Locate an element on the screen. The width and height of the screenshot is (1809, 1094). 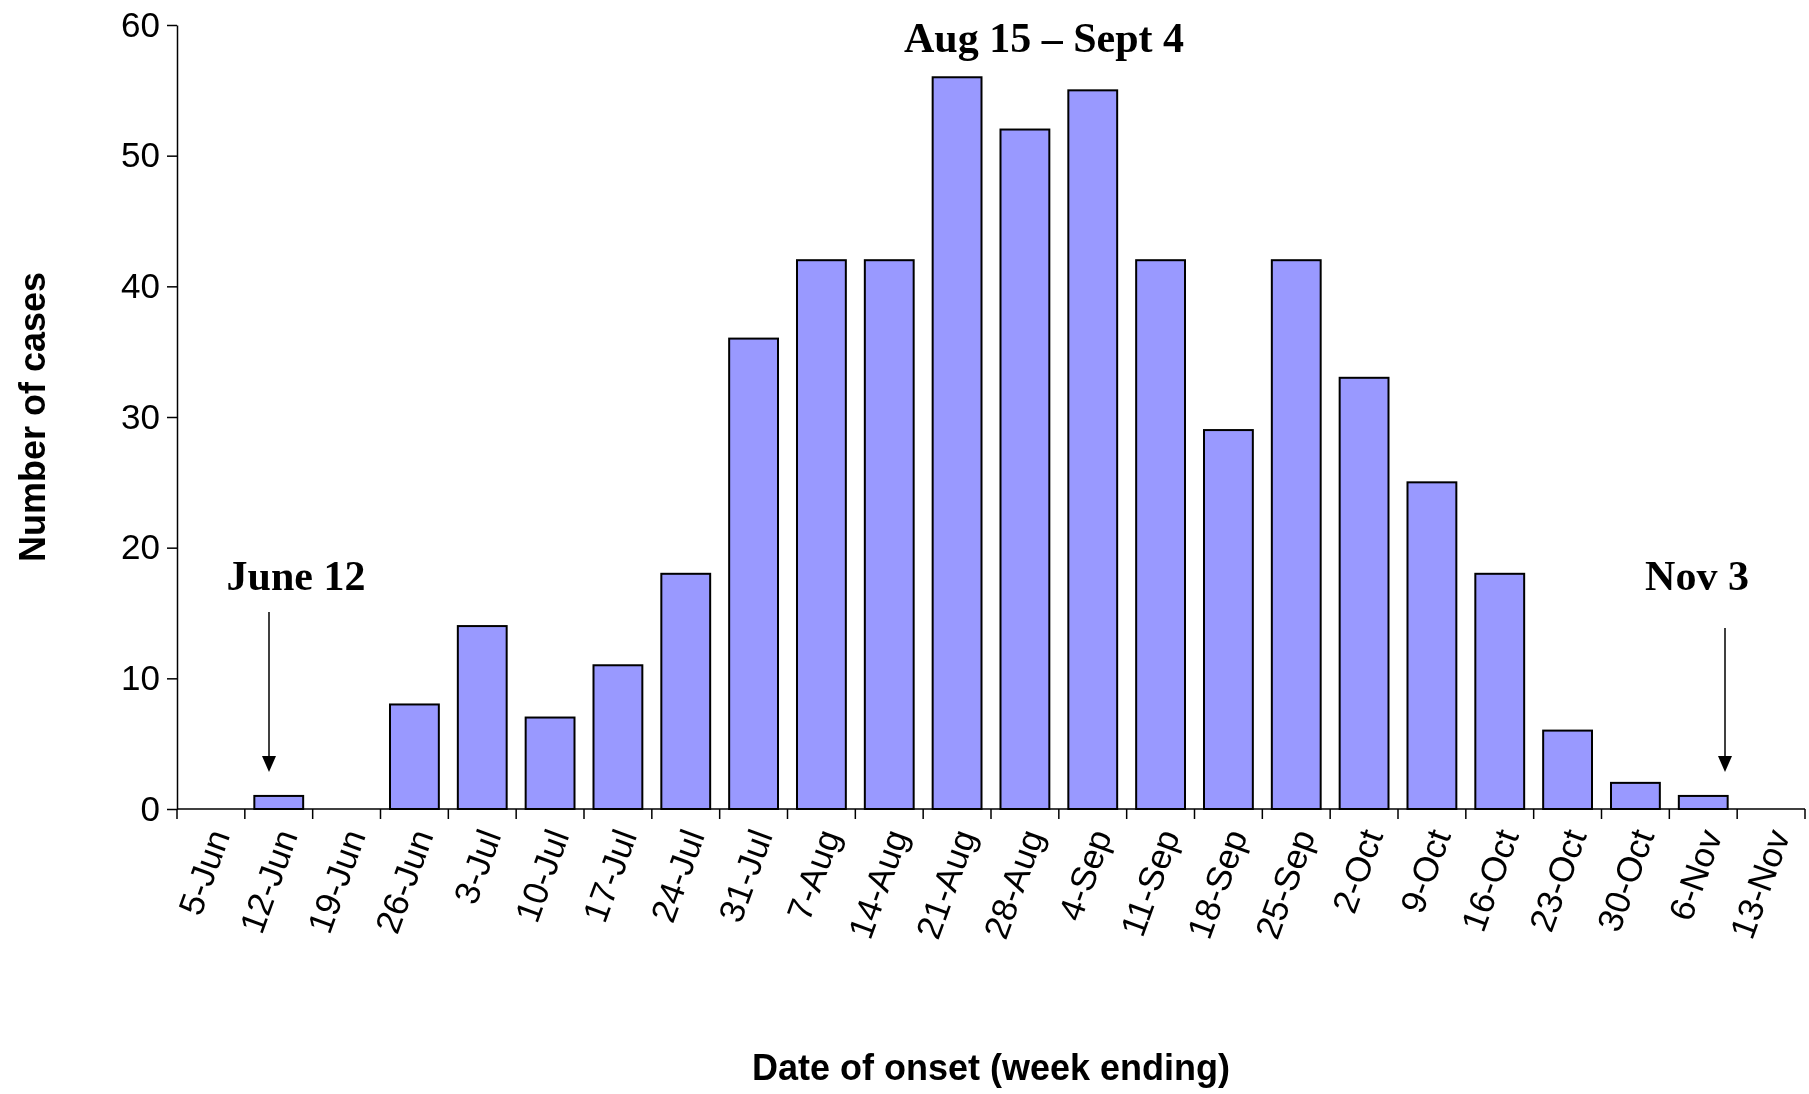
y-axis-title: Number of cases is located at coordinates (32, 417).